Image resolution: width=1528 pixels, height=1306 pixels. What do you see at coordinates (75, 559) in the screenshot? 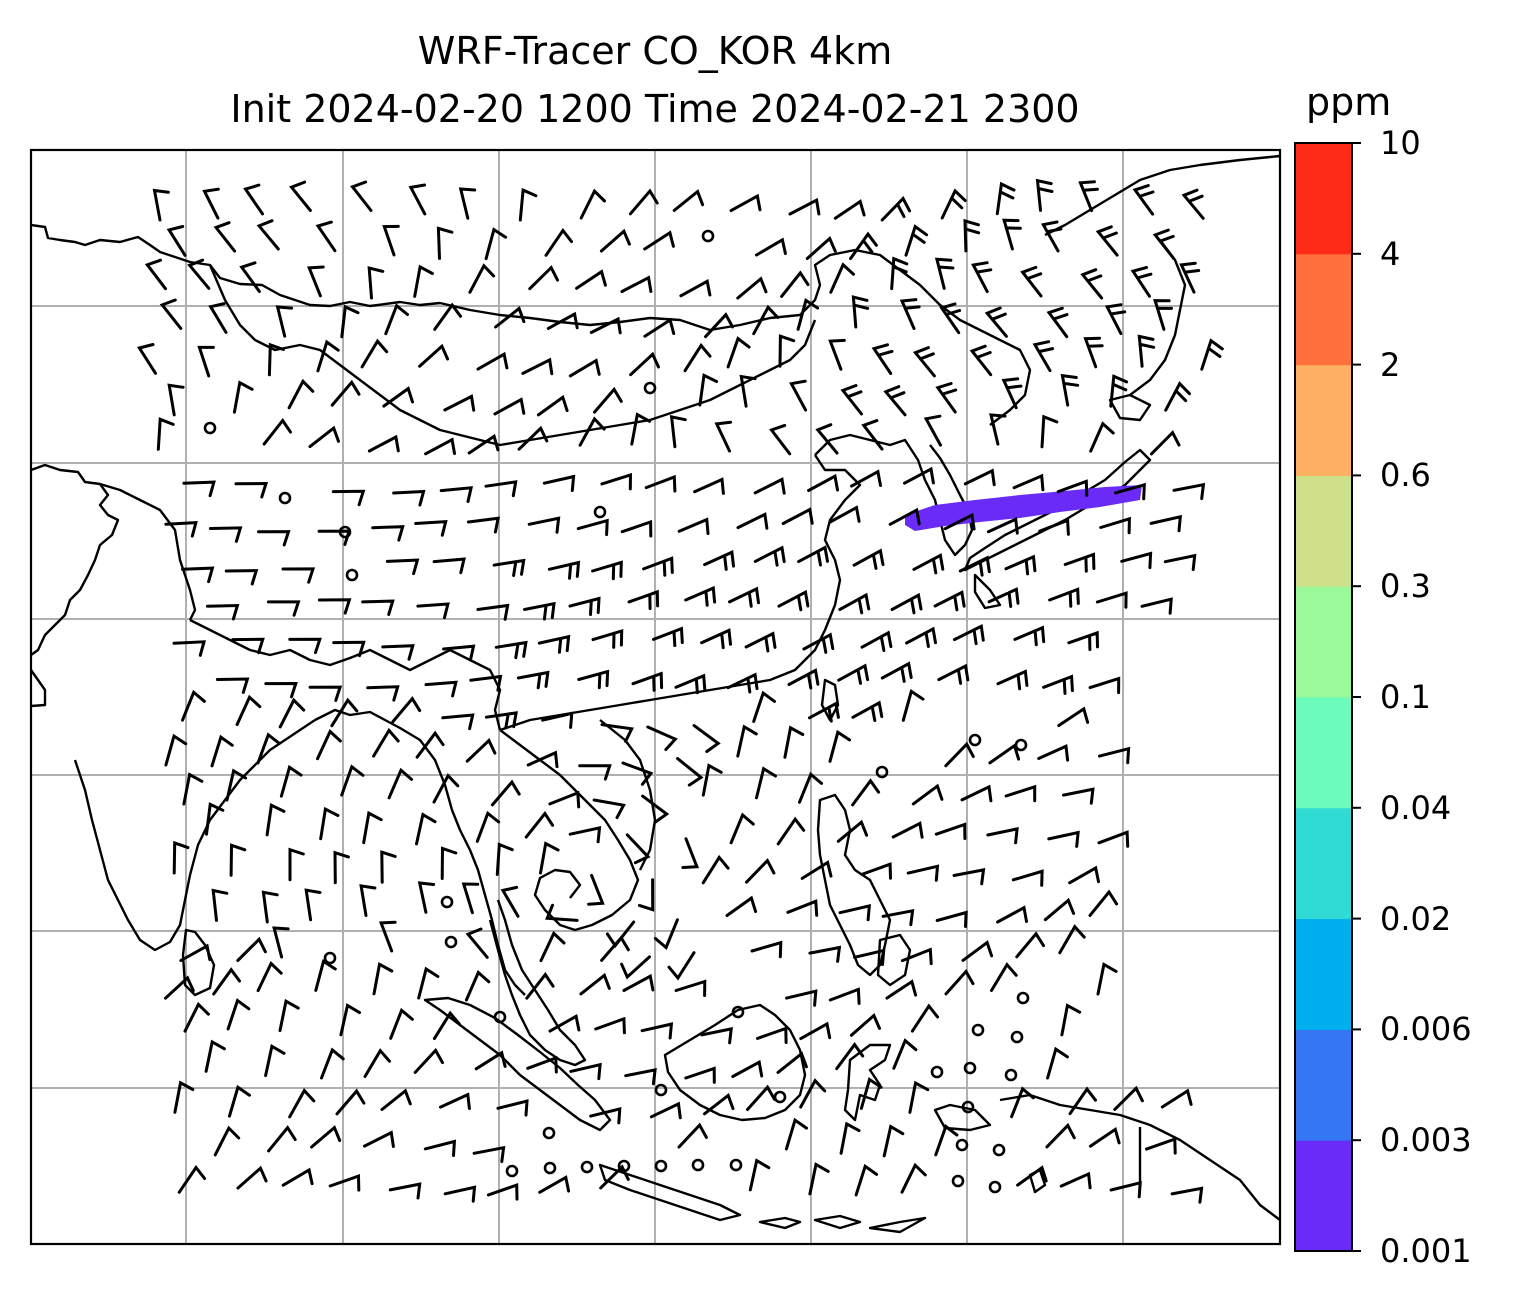
I see `coast-india-west` at bounding box center [75, 559].